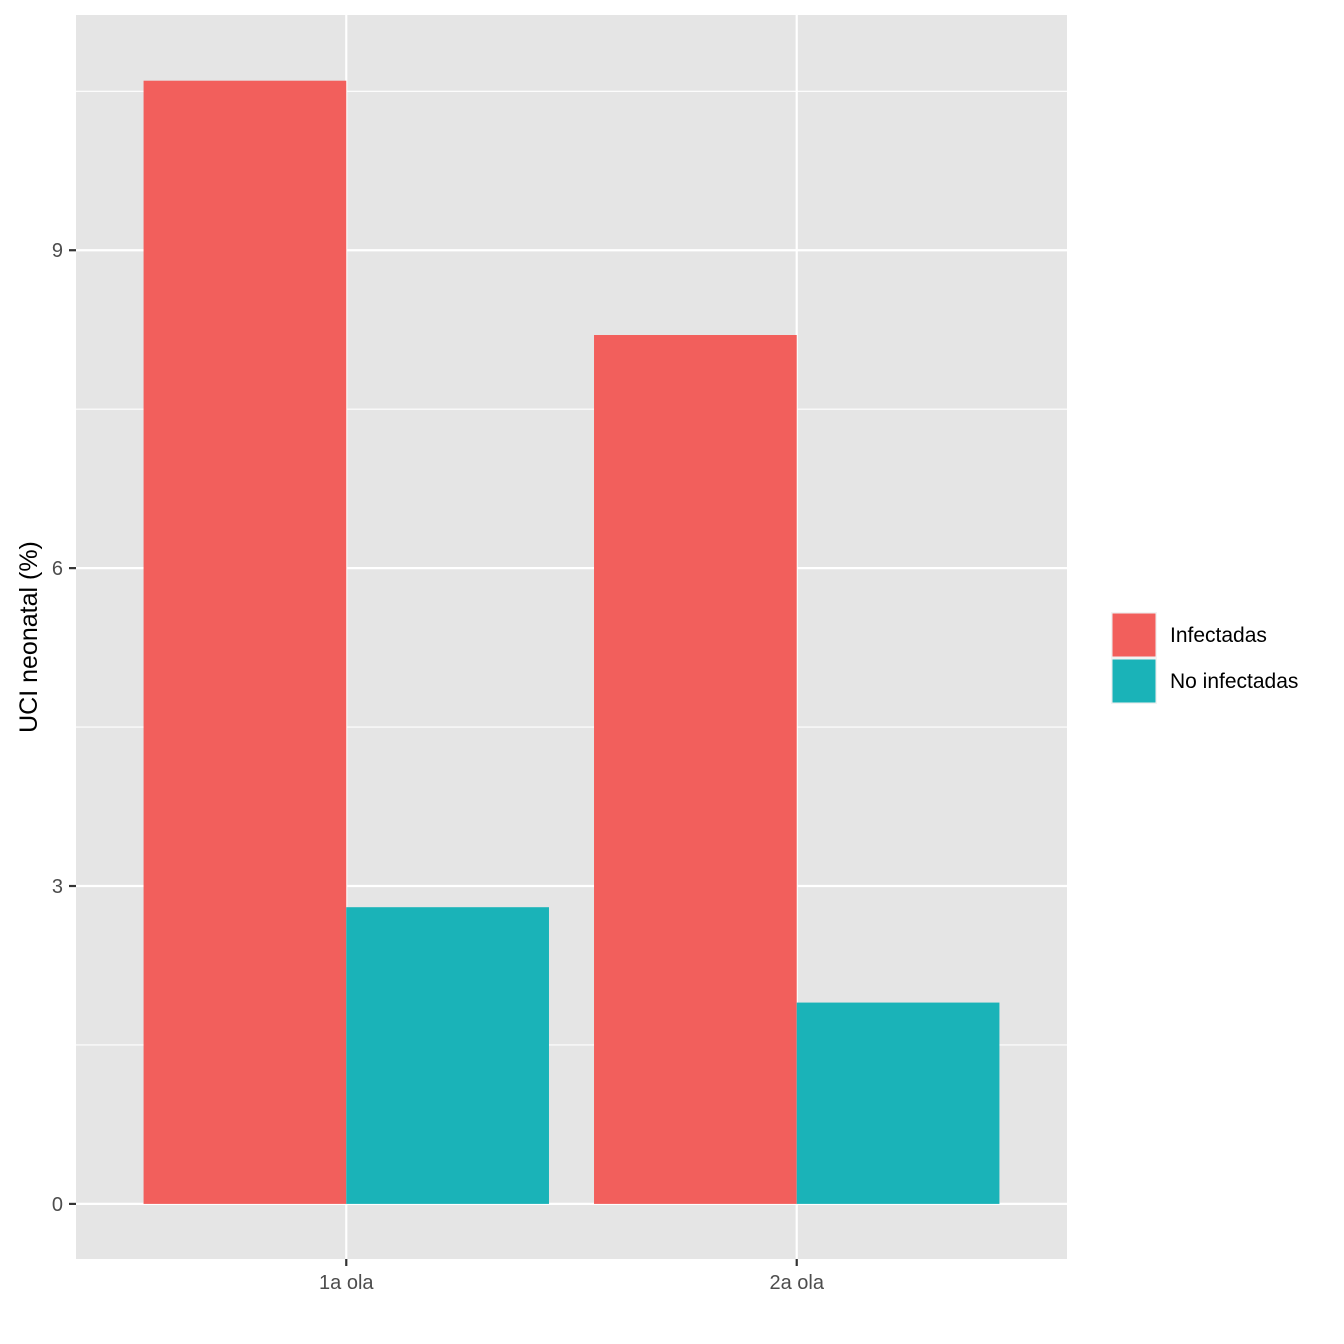  I want to click on legend-label: No infectadas, so click(1234, 681).